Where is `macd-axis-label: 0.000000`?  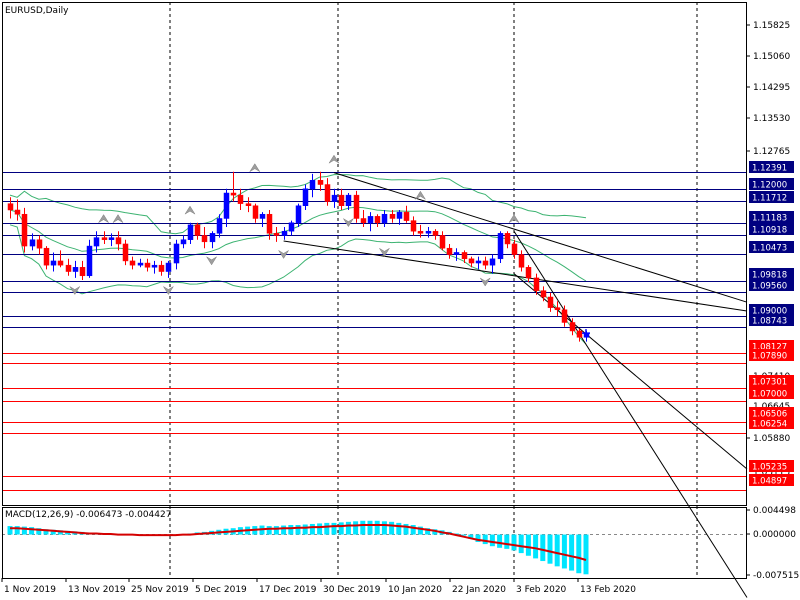 macd-axis-label: 0.000000 is located at coordinates (774, 535).